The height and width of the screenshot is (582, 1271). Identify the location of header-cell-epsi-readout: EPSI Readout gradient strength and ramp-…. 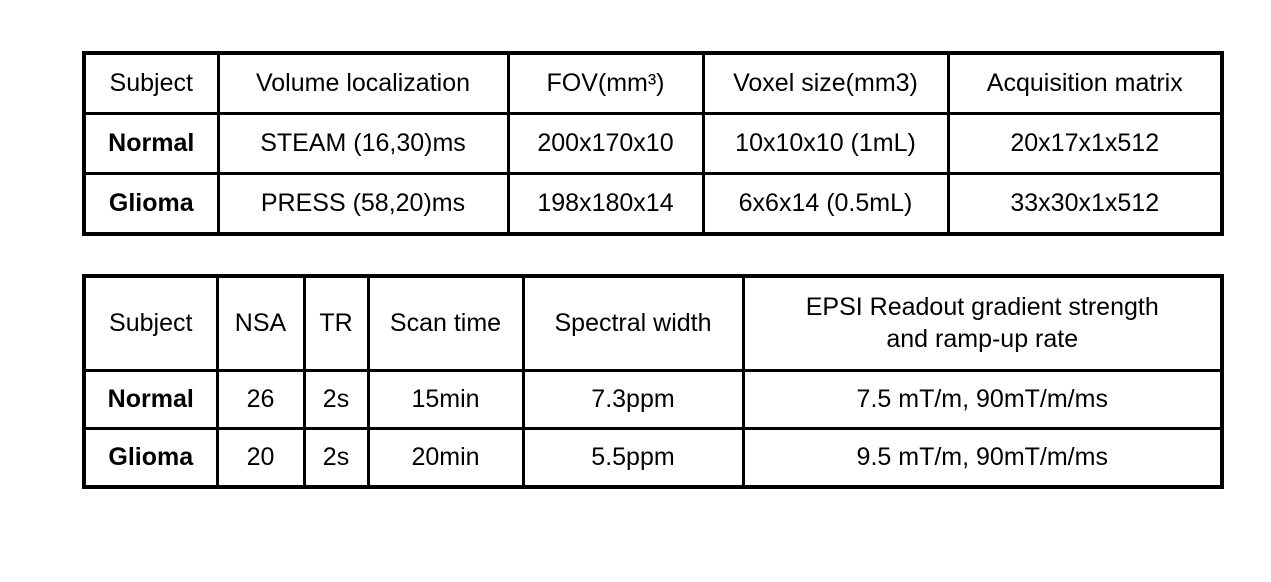
(982, 323).